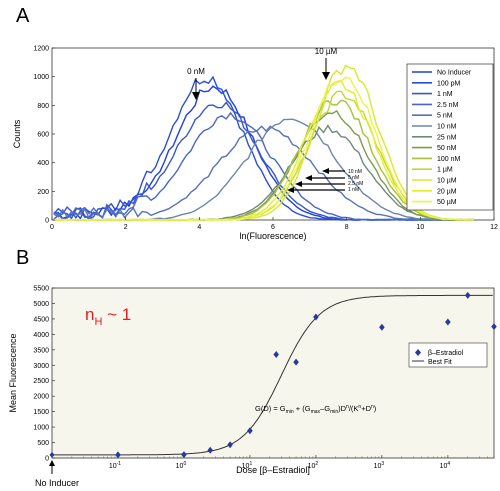 The image size is (500, 491). What do you see at coordinates (57, 483) in the screenshot?
I see `no-inducer-label: No Inducer` at bounding box center [57, 483].